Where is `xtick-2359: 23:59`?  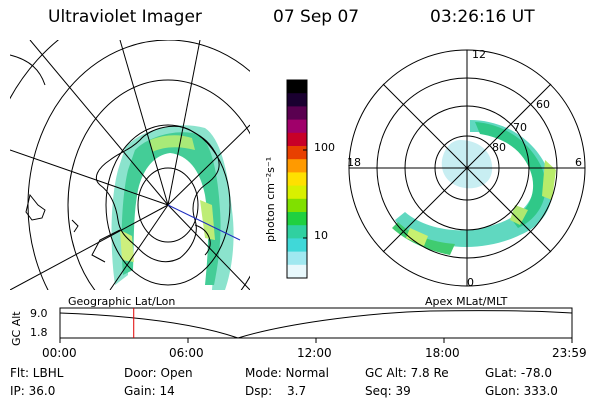
xtick-2359: 23:59 is located at coordinates (569, 353).